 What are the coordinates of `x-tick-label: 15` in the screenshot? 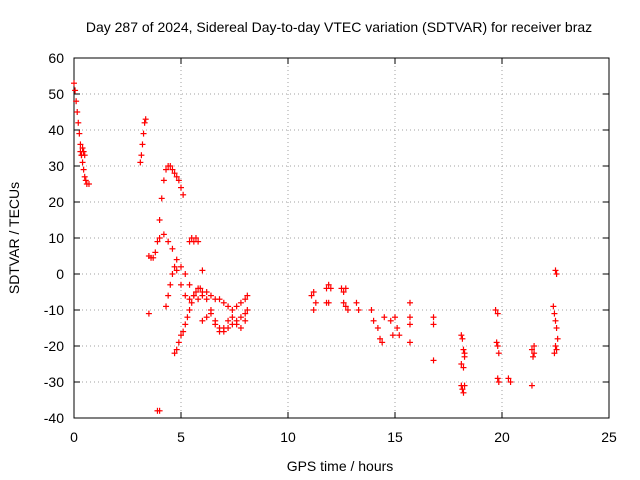 It's located at (395, 437).